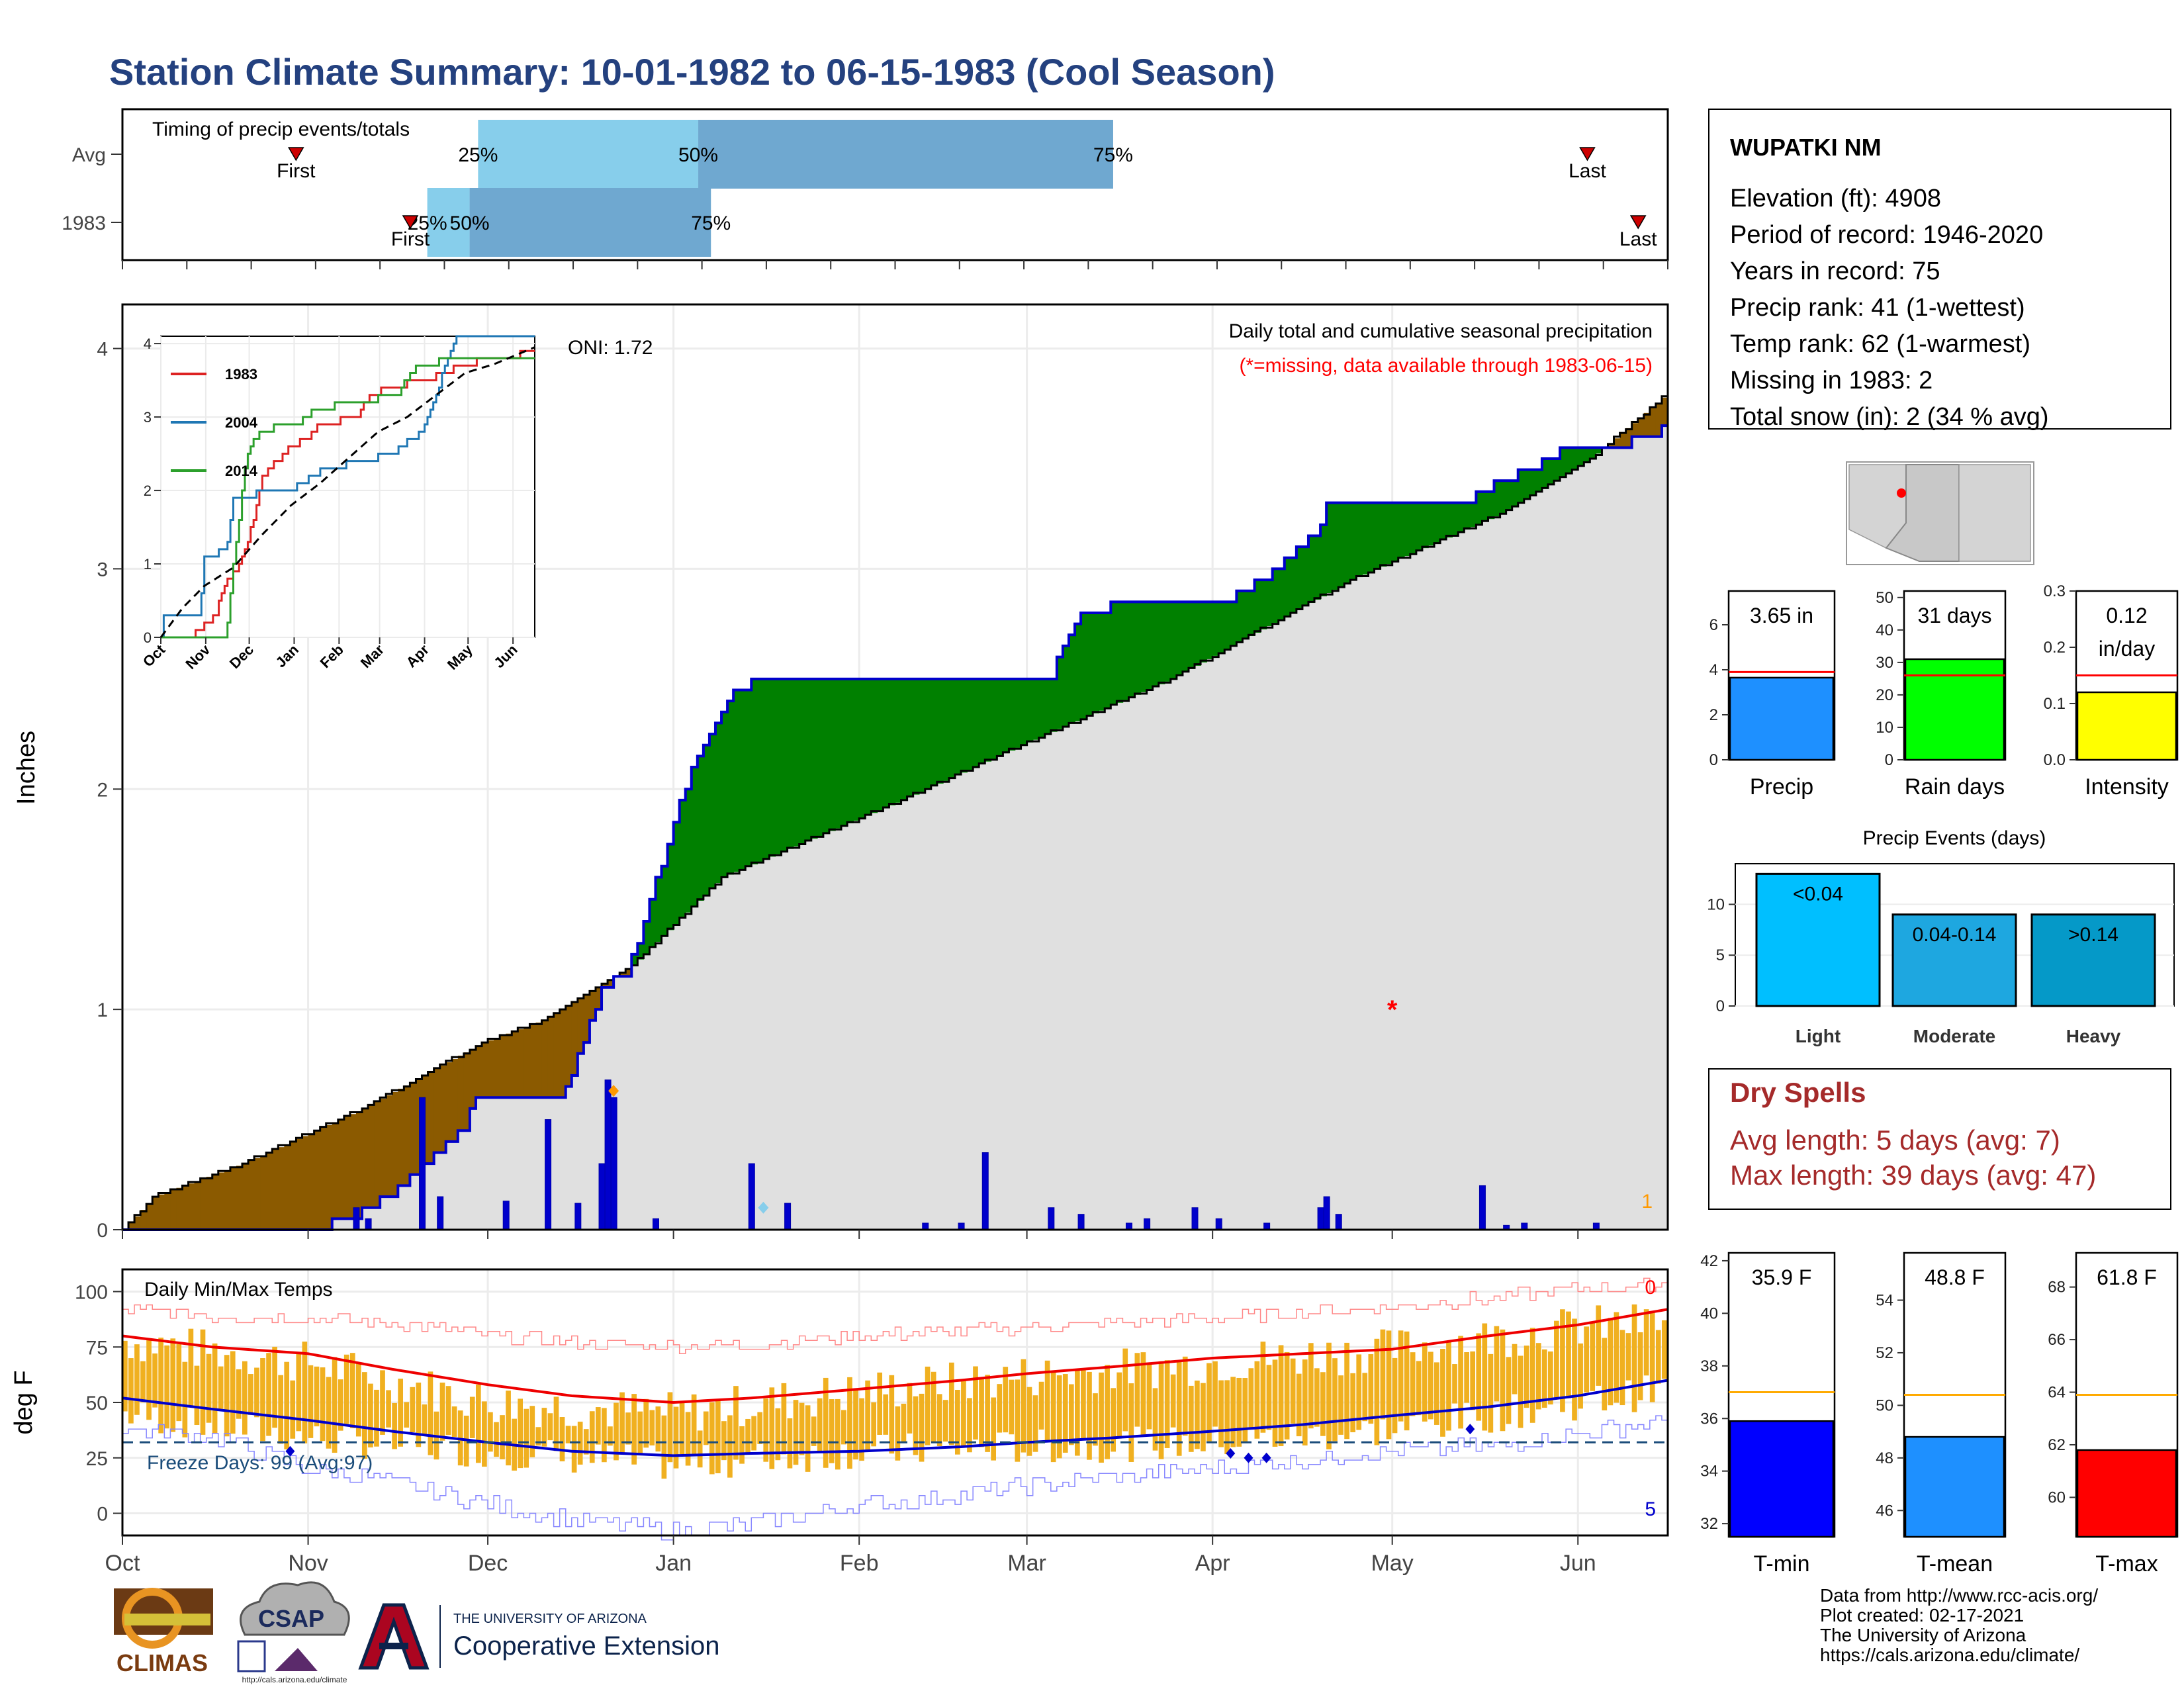 The height and width of the screenshot is (1691, 2184). I want to click on inset-legend-label: 1983, so click(241, 374).